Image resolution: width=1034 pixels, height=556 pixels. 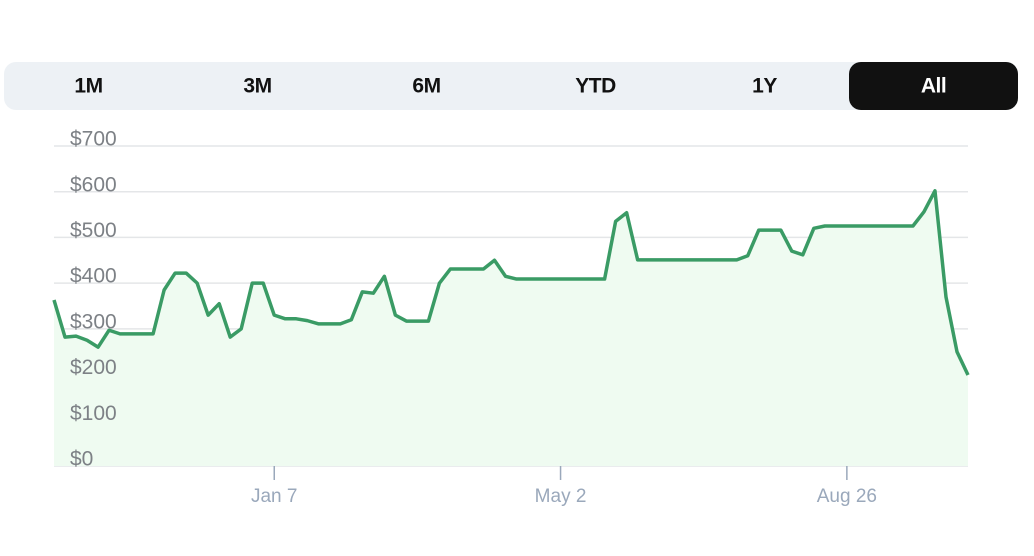 What do you see at coordinates (274, 496) in the screenshot?
I see `x-tick-label: Jan 7` at bounding box center [274, 496].